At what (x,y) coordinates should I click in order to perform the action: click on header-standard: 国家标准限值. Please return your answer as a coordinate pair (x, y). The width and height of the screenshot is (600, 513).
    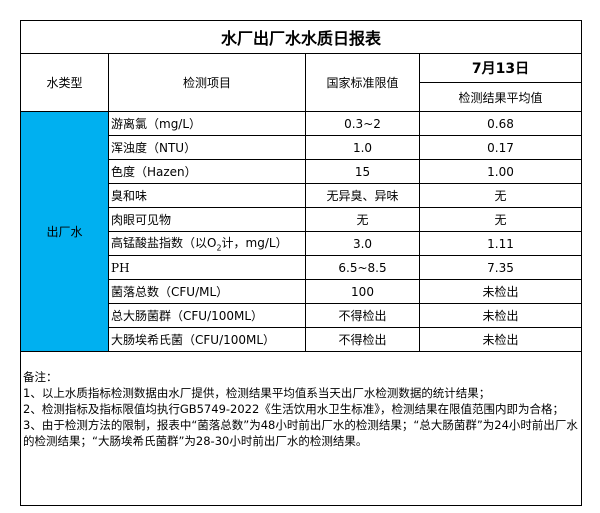
    Looking at the image, I should click on (362, 82).